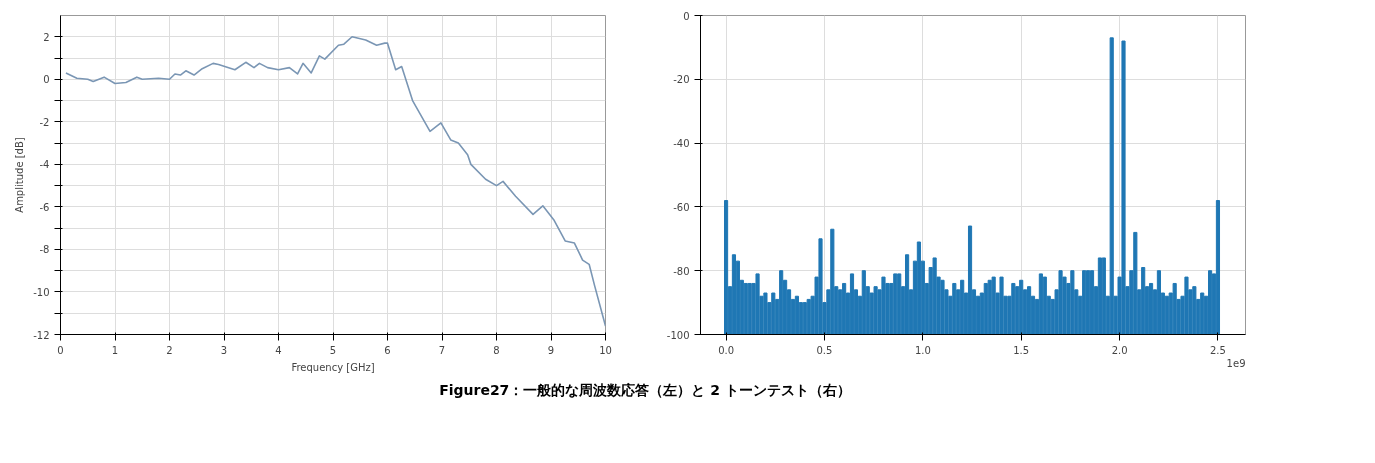 This screenshot has width=1375, height=463. What do you see at coordinates (278, 350) in the screenshot?
I see `x-tick-label: 4` at bounding box center [278, 350].